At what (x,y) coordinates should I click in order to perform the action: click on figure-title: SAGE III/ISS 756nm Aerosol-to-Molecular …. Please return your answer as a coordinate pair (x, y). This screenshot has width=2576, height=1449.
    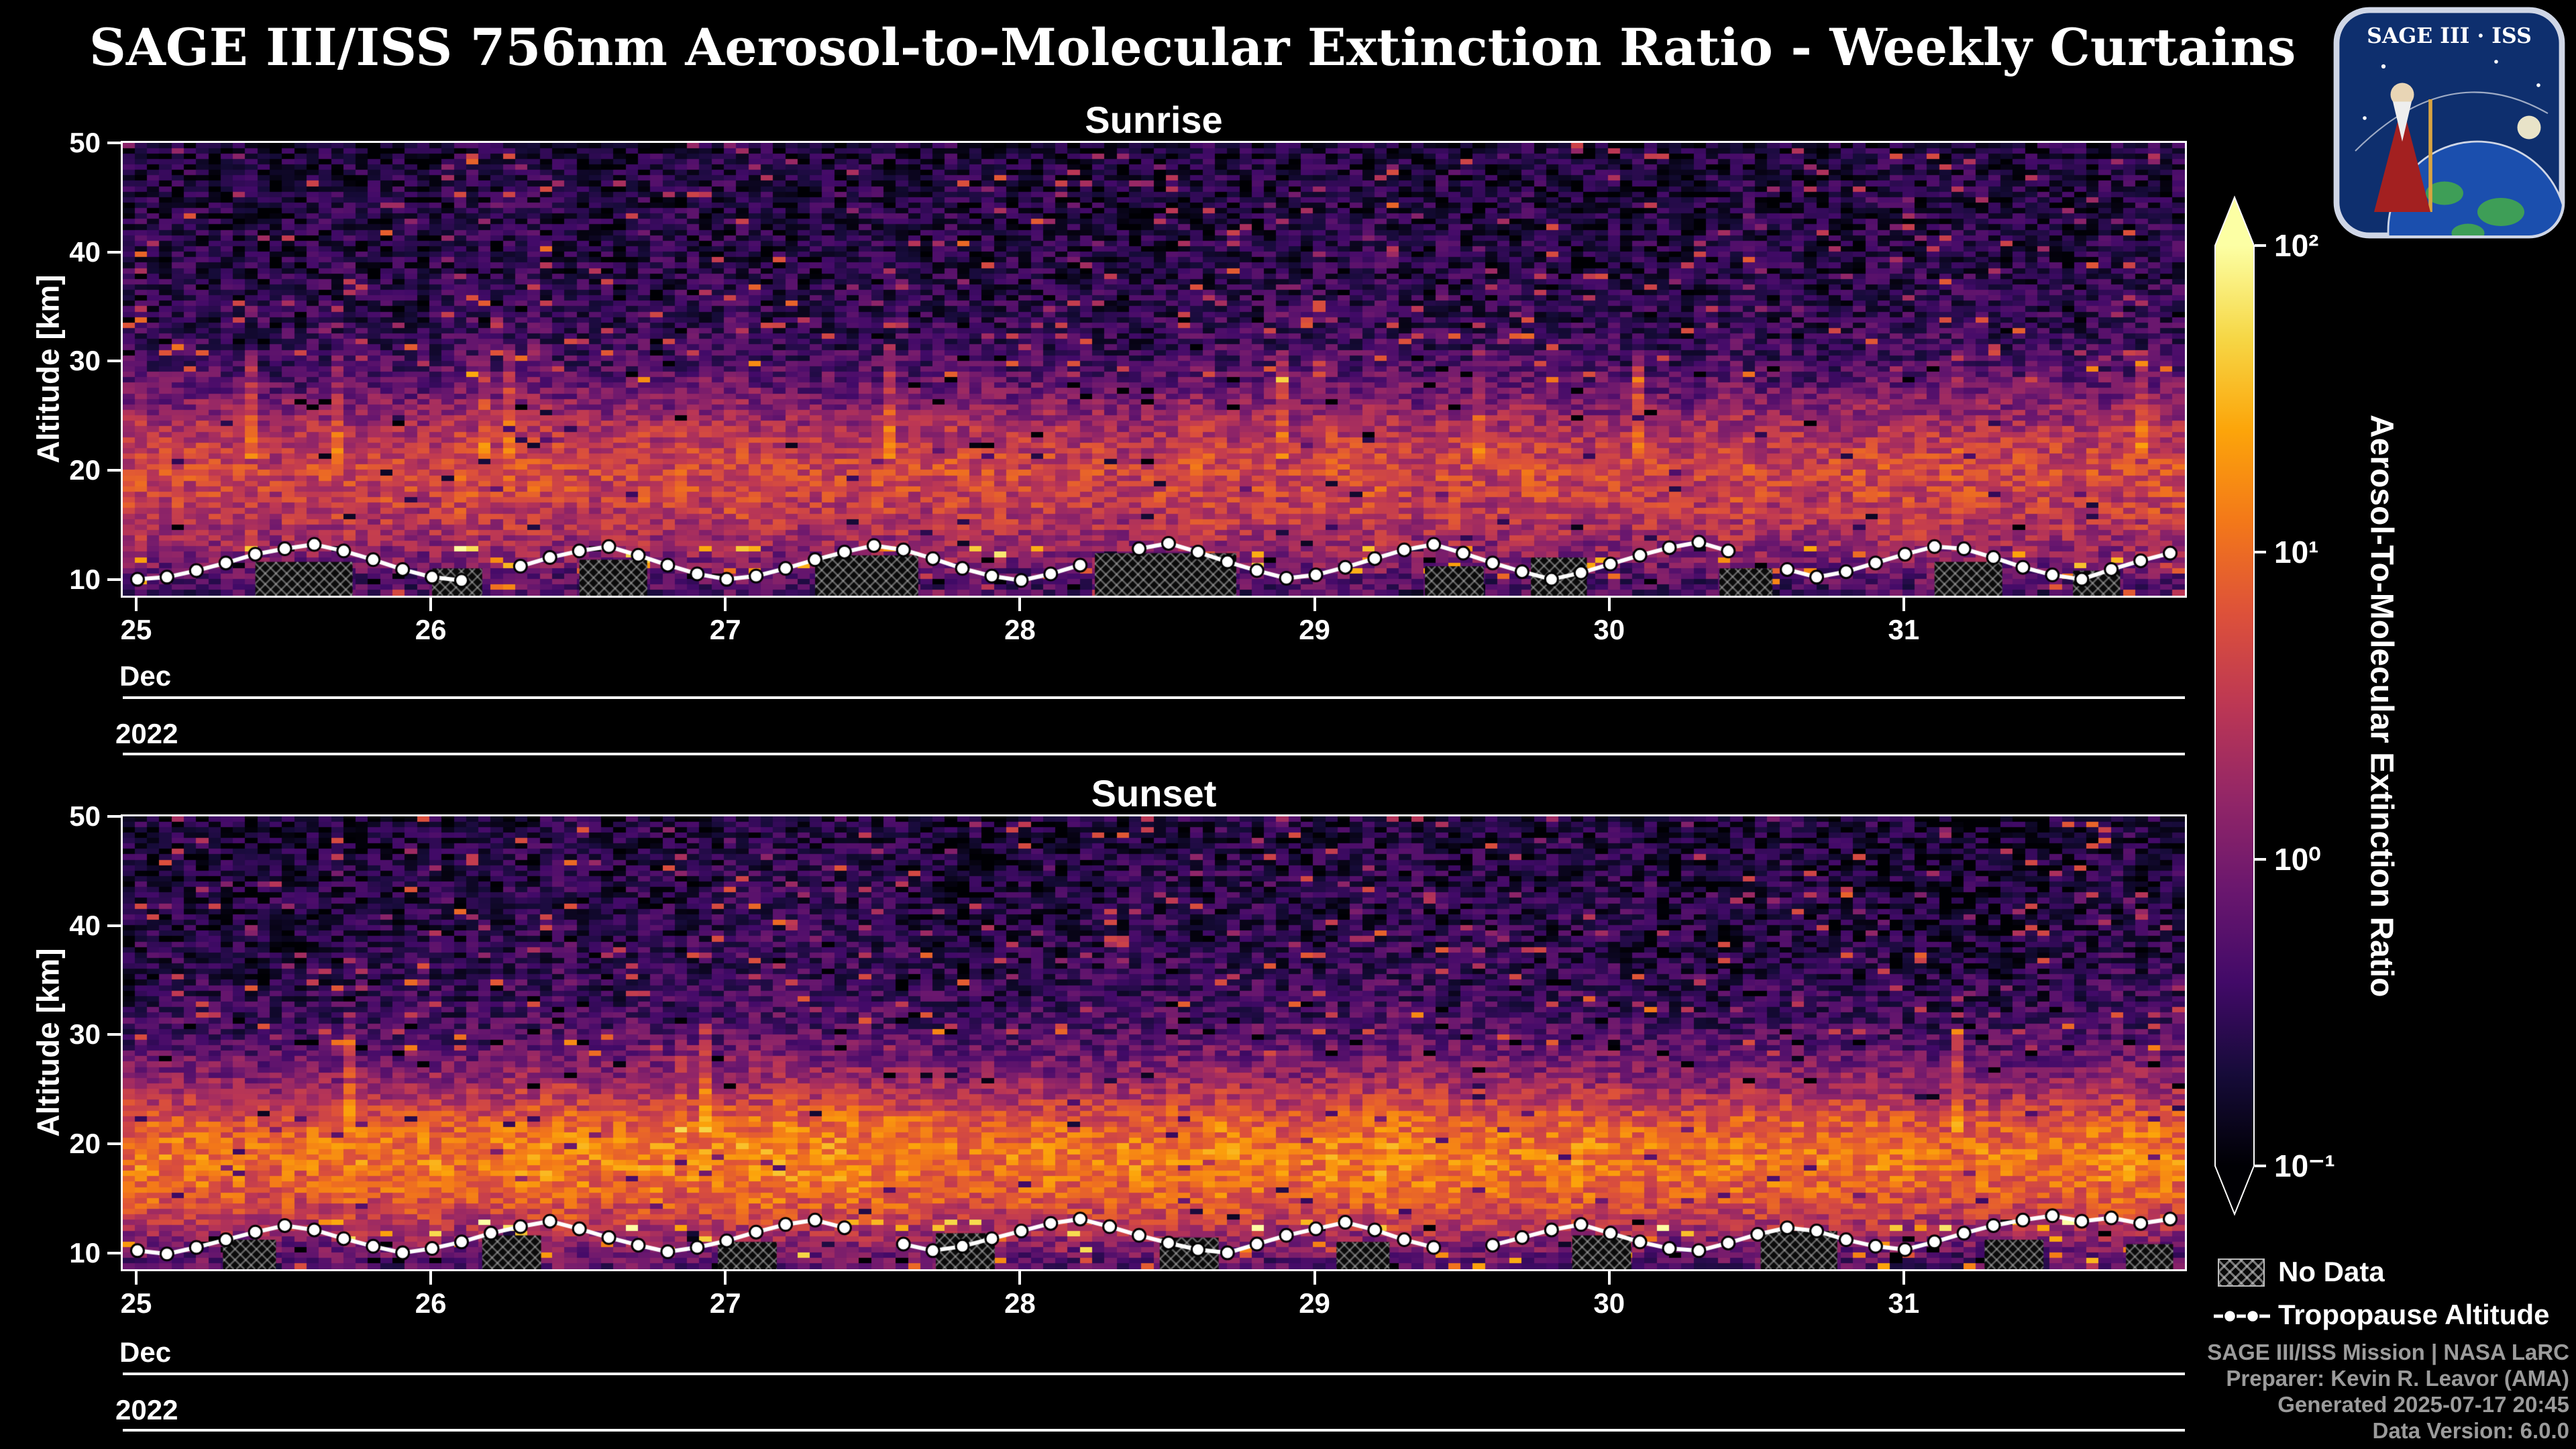
    Looking at the image, I should click on (1192, 47).